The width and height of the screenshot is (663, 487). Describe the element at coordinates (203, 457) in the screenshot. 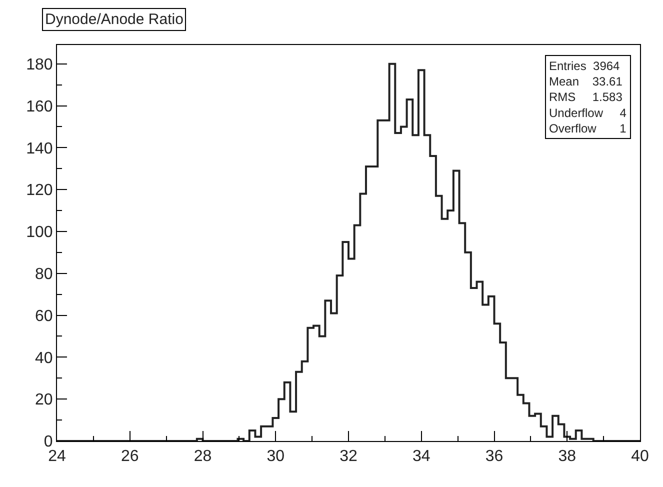

I see `x-tick-label: 28` at that location.